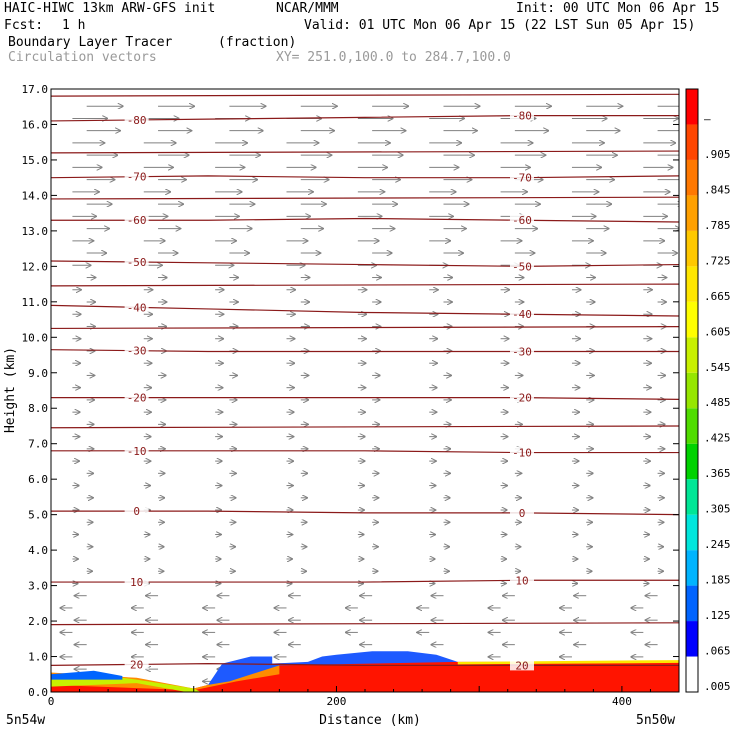  Describe the element at coordinates (38, 621) in the screenshot. I see `y-tick-label: 2.0` at that location.